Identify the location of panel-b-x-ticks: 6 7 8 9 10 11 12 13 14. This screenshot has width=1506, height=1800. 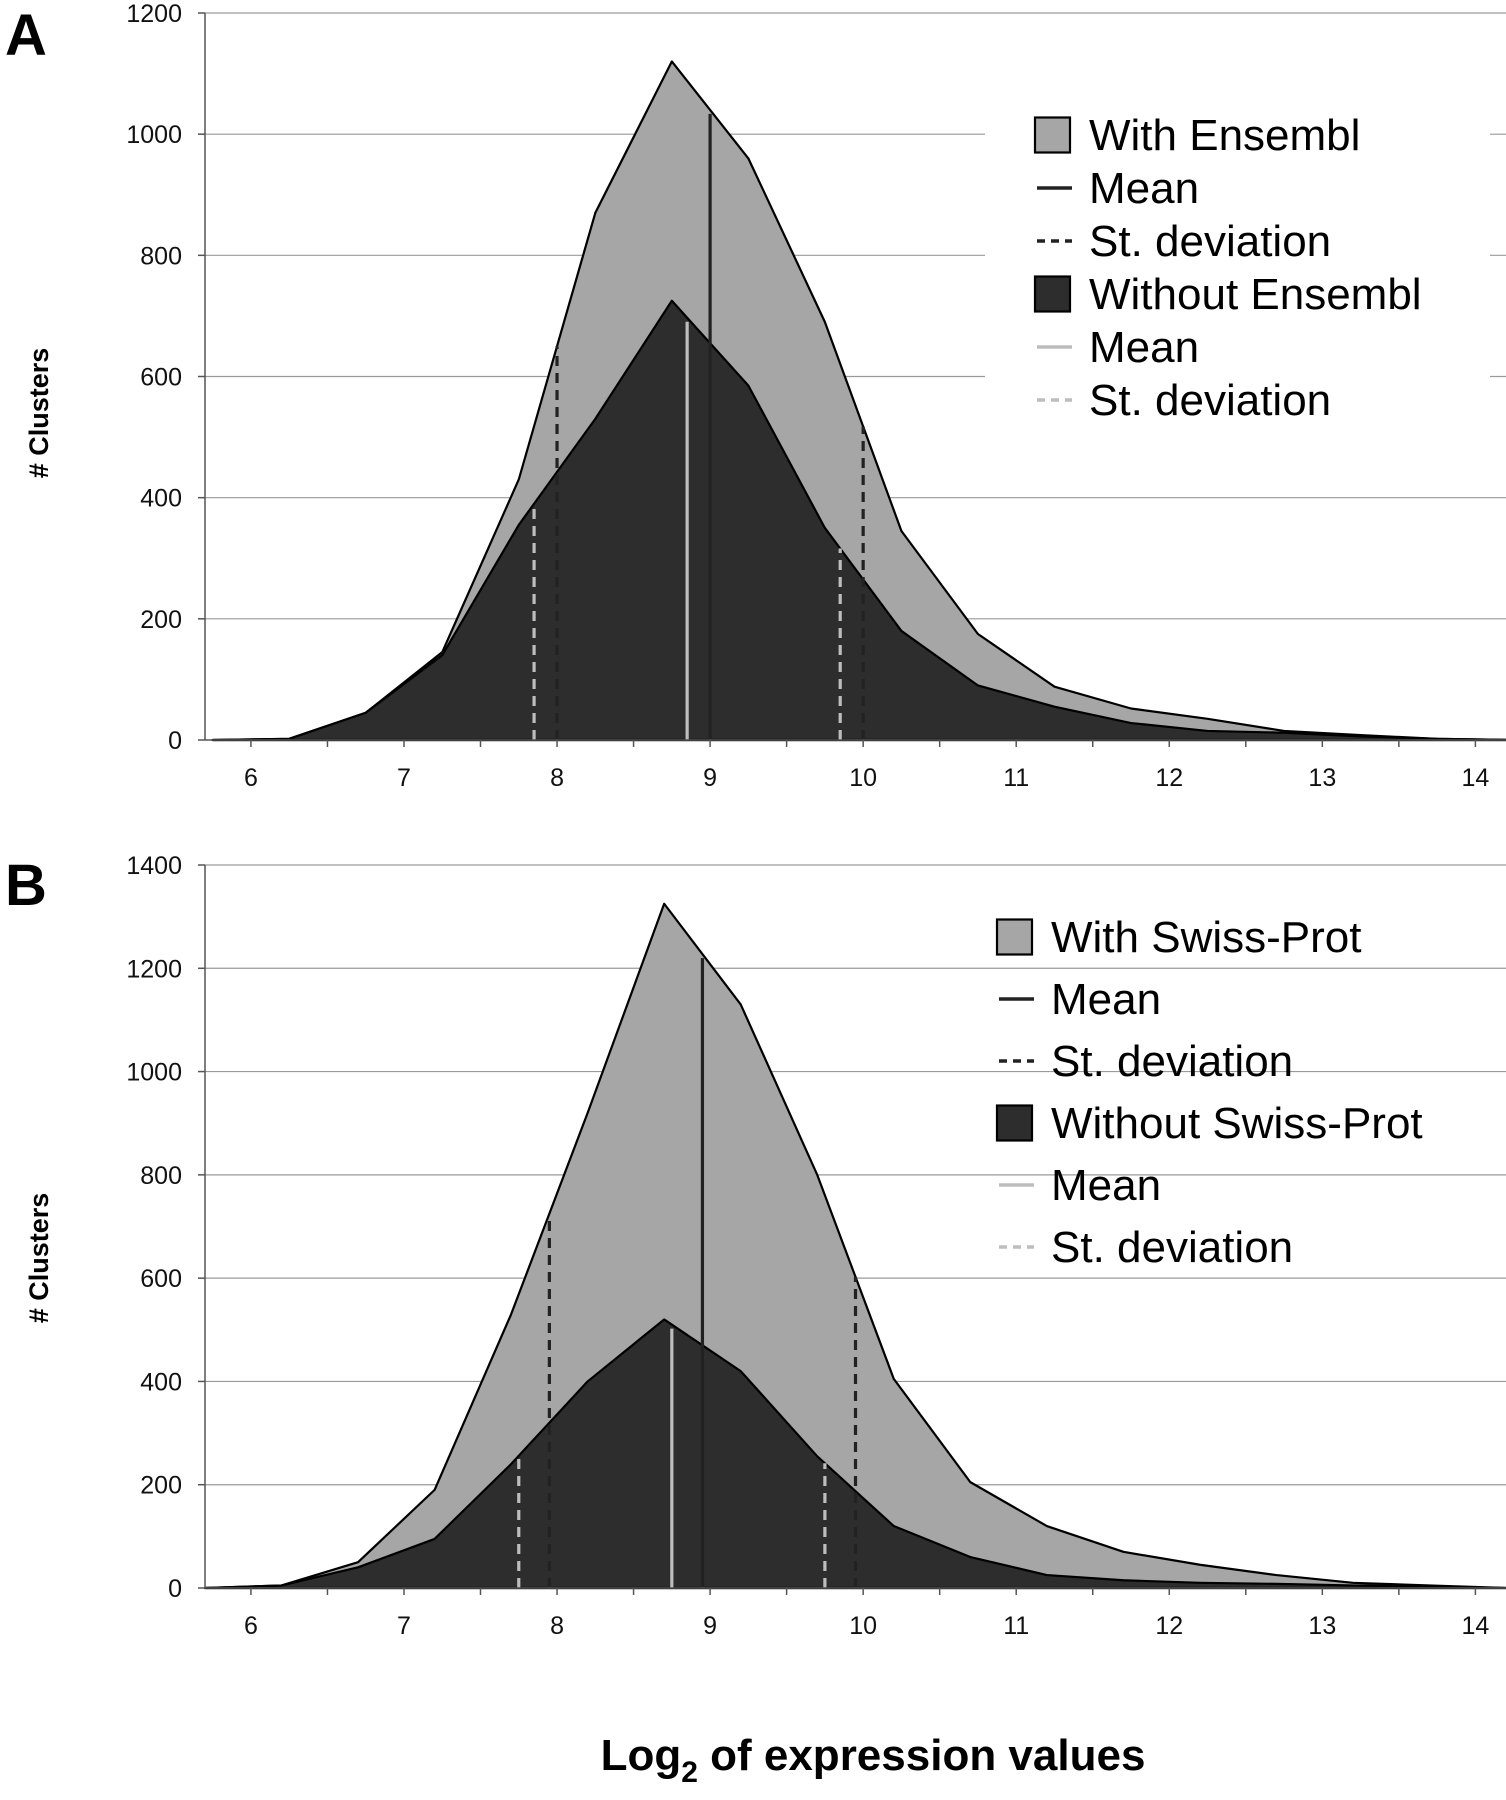
(866, 1614).